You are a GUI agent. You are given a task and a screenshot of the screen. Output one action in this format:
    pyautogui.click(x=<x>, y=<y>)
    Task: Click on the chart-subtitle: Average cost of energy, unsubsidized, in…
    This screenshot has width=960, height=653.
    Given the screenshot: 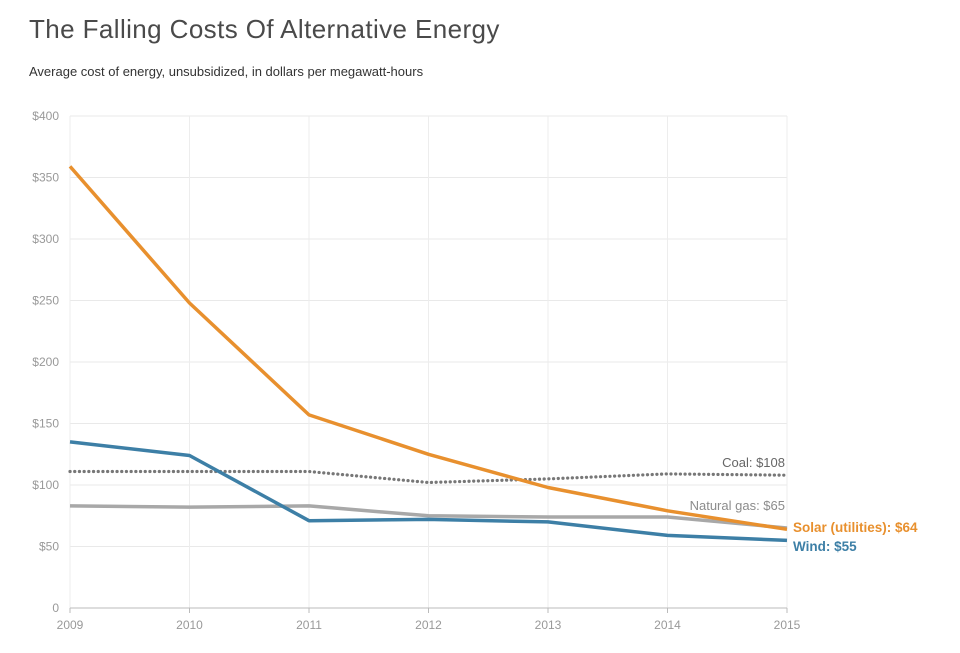 What is the action you would take?
    pyautogui.click(x=226, y=71)
    